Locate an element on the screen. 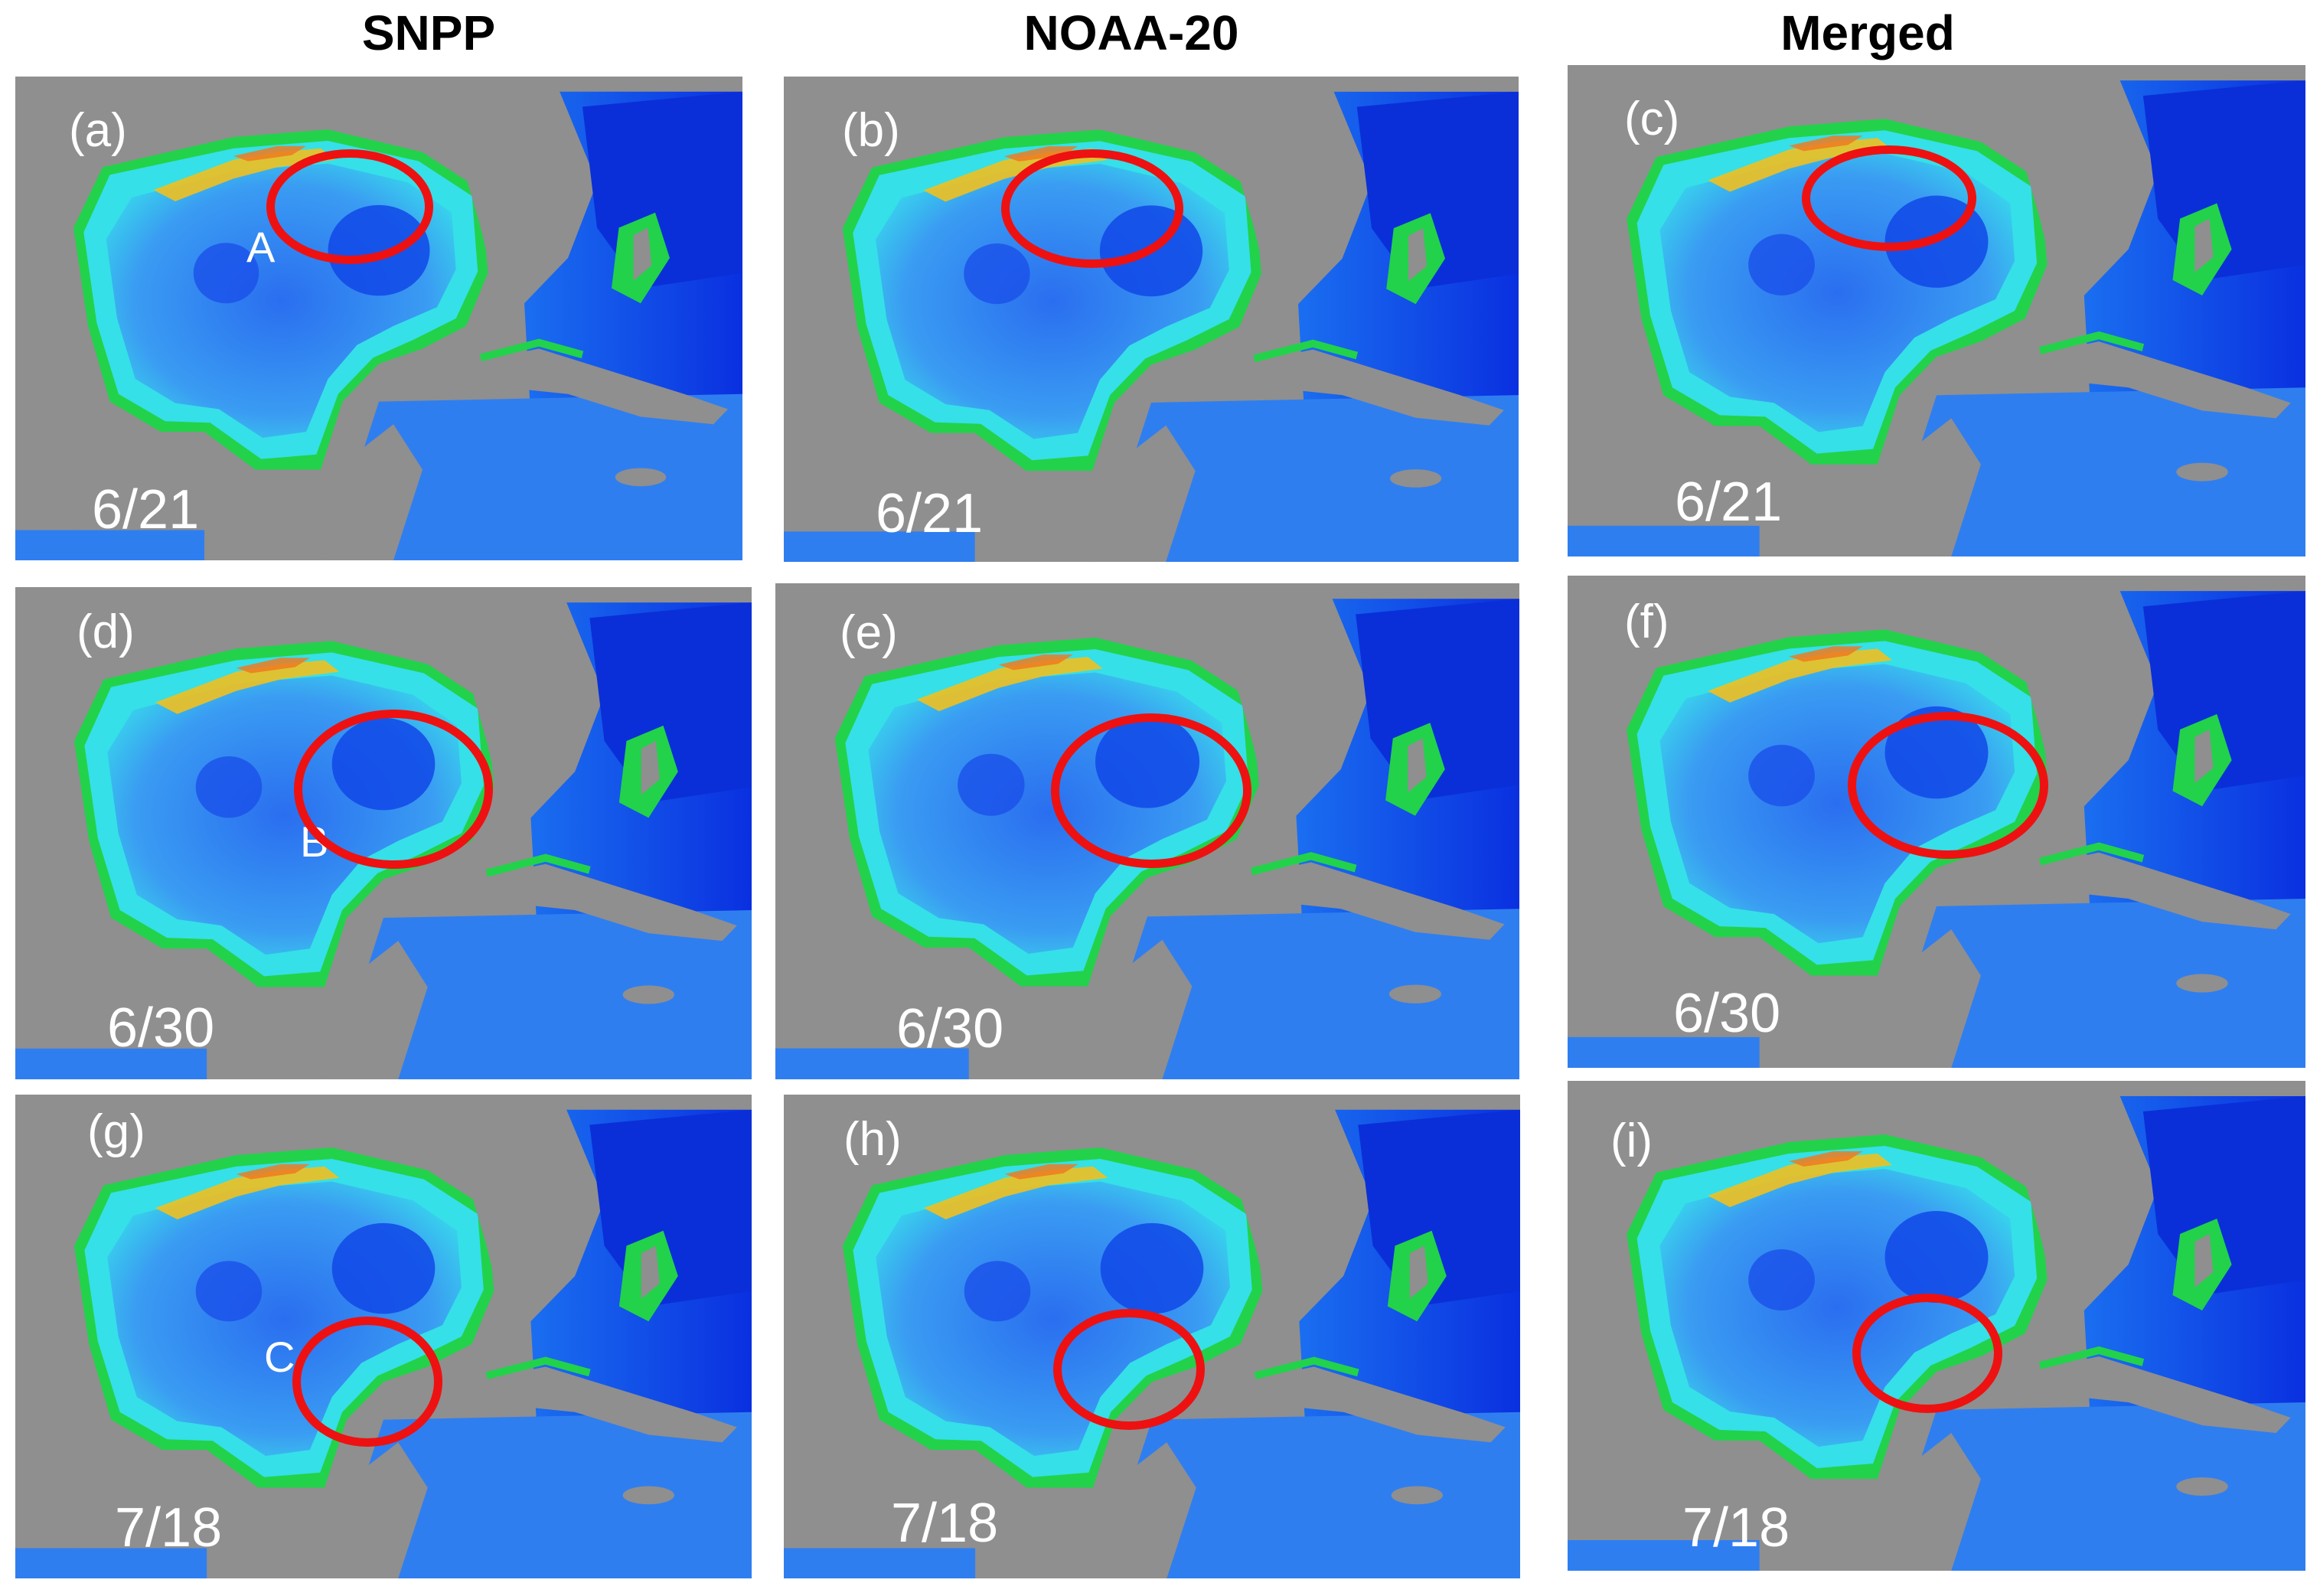 This screenshot has width=2320, height=1596. highlight-ellipse-g is located at coordinates (367, 1382).